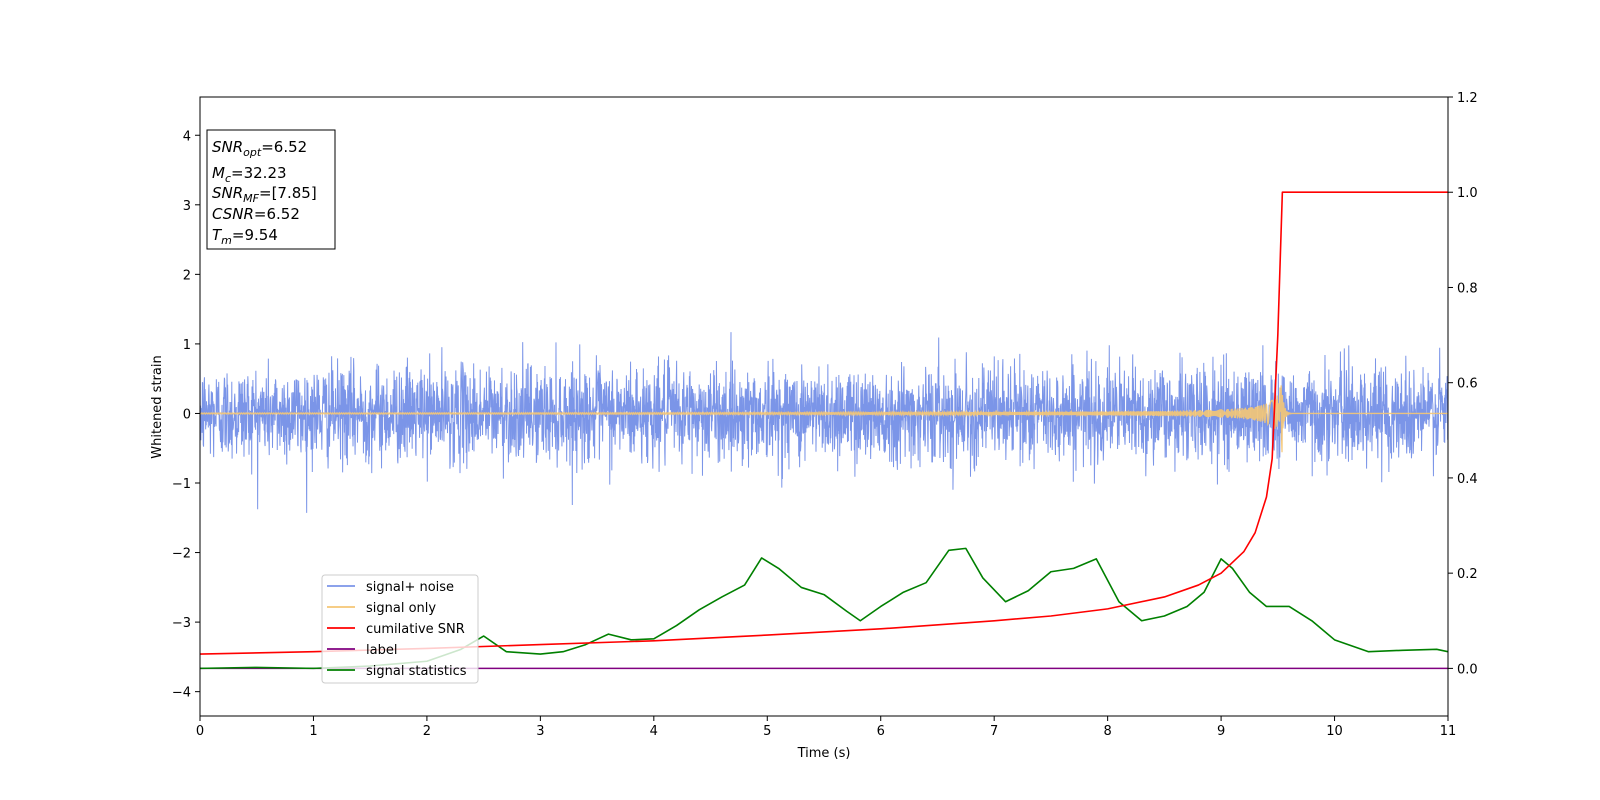 The width and height of the screenshot is (1600, 800). What do you see at coordinates (654, 731) in the screenshot?
I see `x-tick-label: 4` at bounding box center [654, 731].